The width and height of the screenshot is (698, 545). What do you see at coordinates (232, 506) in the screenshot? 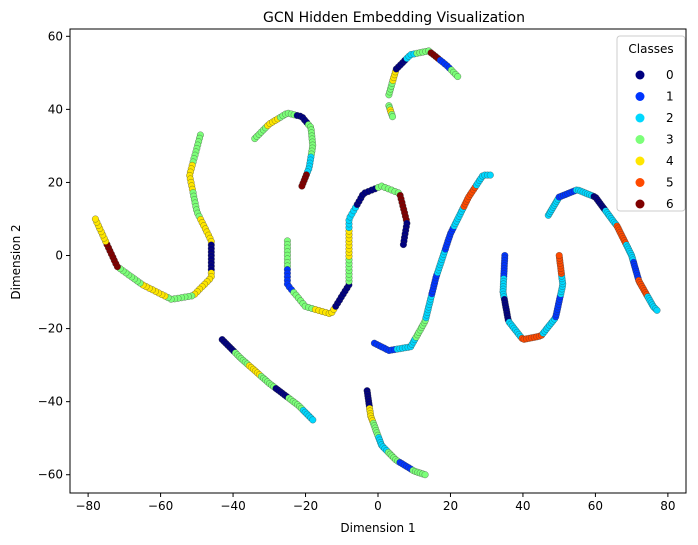
I see `x-tick-label: −40` at bounding box center [232, 506].